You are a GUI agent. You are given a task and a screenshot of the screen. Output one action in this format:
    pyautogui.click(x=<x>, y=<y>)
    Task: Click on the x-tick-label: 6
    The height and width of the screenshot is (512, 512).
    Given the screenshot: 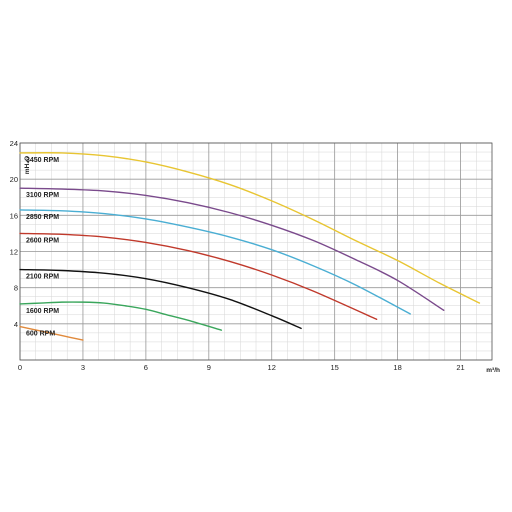 What is the action you would take?
    pyautogui.click(x=146, y=367)
    